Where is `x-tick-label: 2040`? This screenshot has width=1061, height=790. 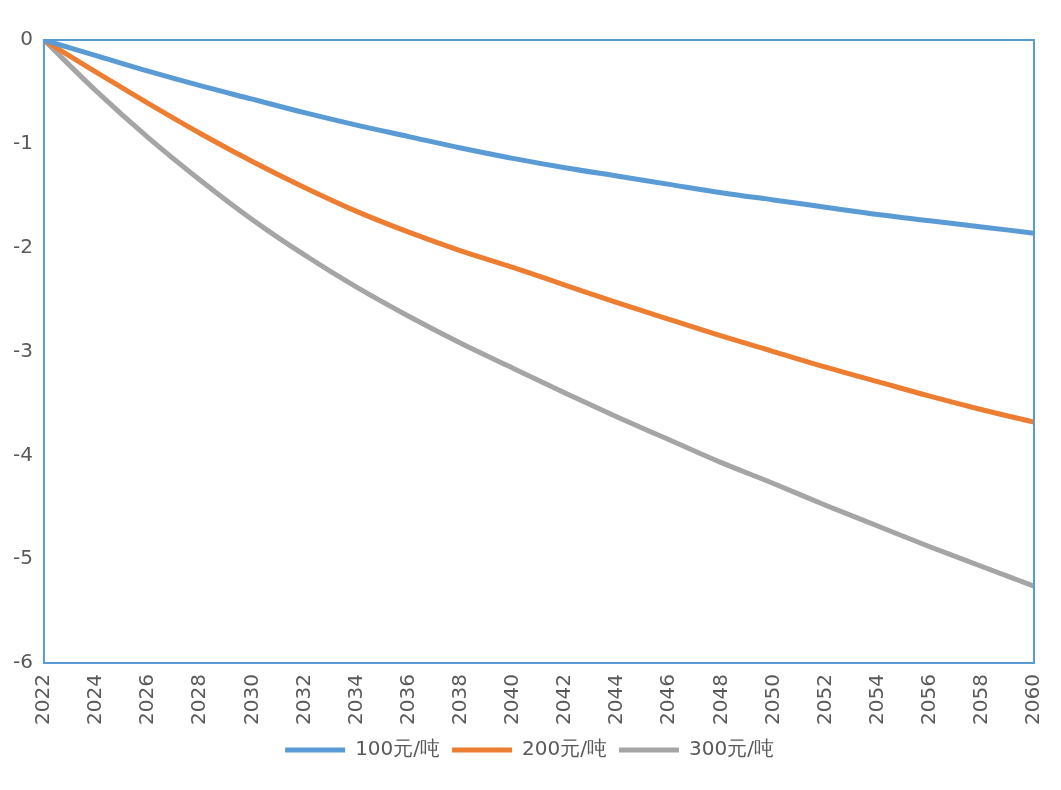 x-tick-label: 2040 is located at coordinates (511, 700).